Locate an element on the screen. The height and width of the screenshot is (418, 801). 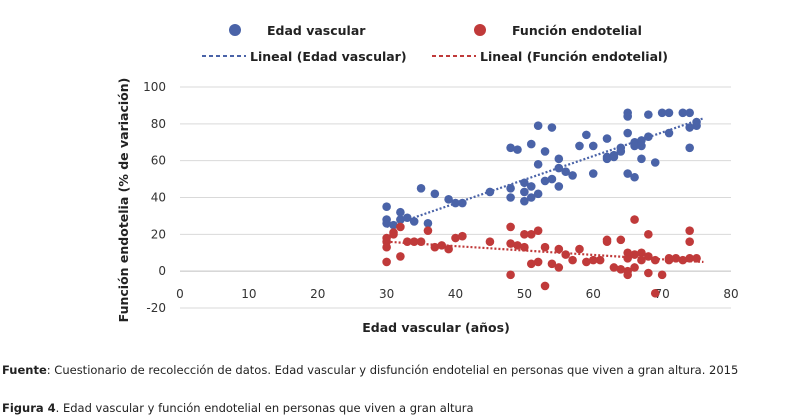
x-tick-label: 60 is located at coordinates (593, 294).